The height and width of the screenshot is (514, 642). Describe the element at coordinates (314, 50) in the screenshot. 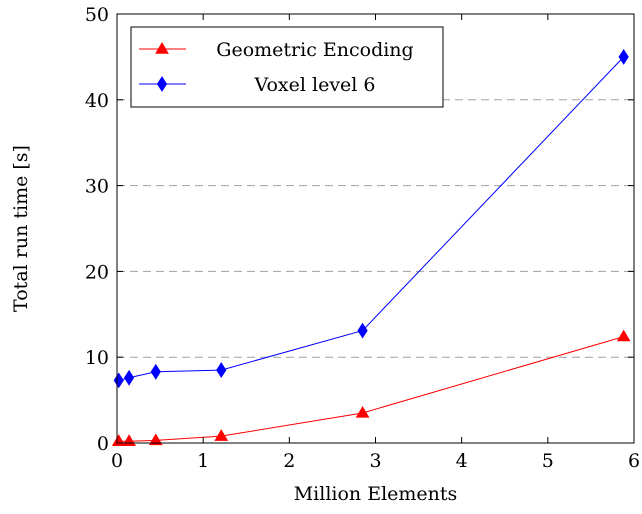

I see `legend-label: Geometric Encoding` at that location.